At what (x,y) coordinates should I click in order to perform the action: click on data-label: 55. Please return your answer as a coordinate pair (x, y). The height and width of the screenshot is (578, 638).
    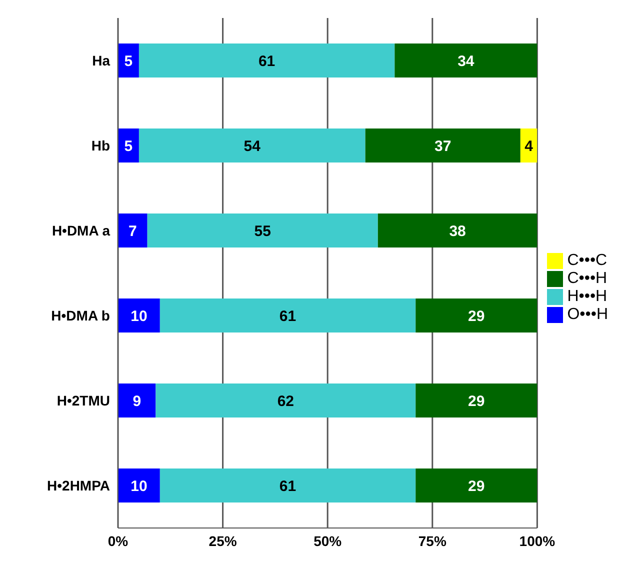
    Looking at the image, I should click on (262, 231).